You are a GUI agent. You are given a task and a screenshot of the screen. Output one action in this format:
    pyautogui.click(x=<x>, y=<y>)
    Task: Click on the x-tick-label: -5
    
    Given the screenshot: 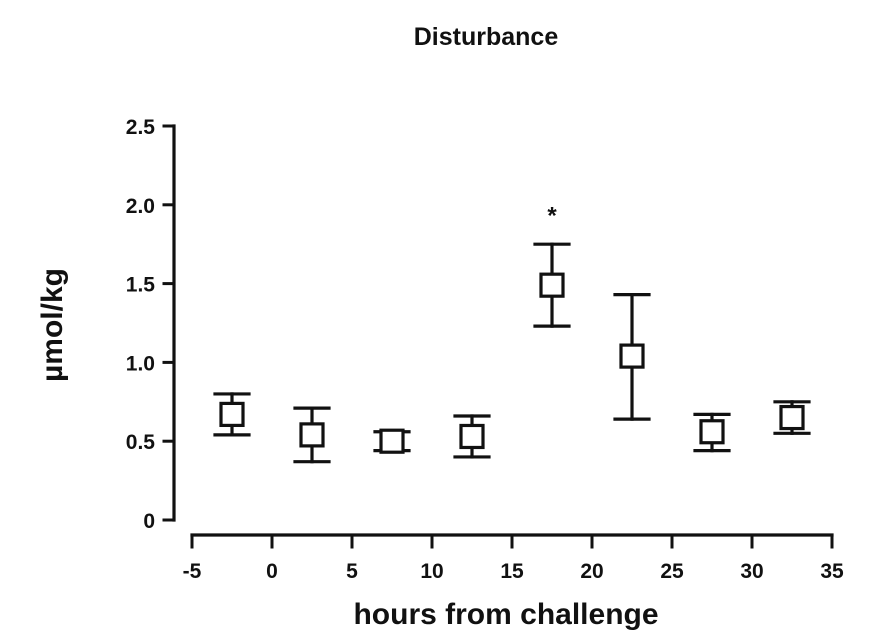 What is the action you would take?
    pyautogui.click(x=192, y=571)
    